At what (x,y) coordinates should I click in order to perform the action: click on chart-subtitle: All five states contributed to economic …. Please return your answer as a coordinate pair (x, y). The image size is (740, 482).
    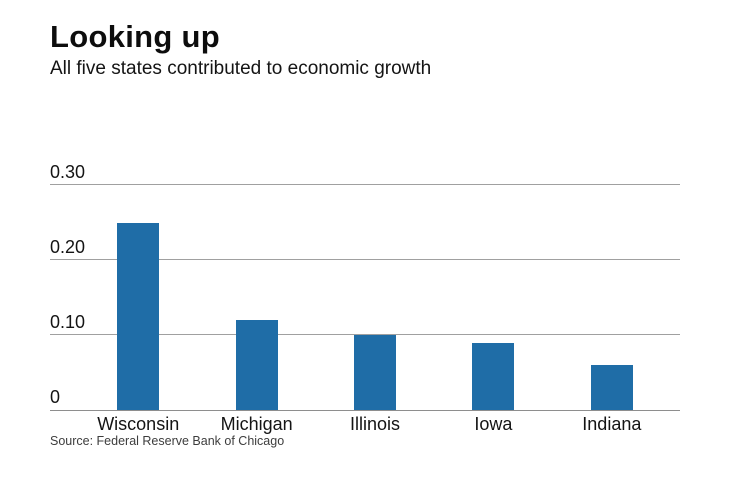
    Looking at the image, I should click on (241, 68).